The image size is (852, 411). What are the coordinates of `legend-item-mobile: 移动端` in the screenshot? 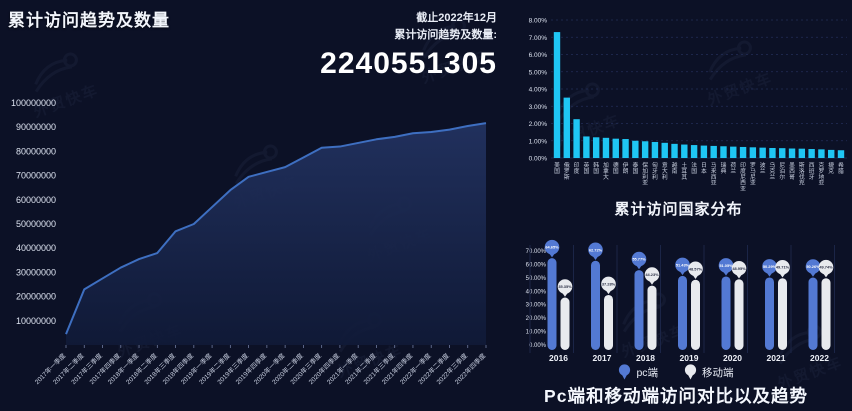 It's located at (709, 372).